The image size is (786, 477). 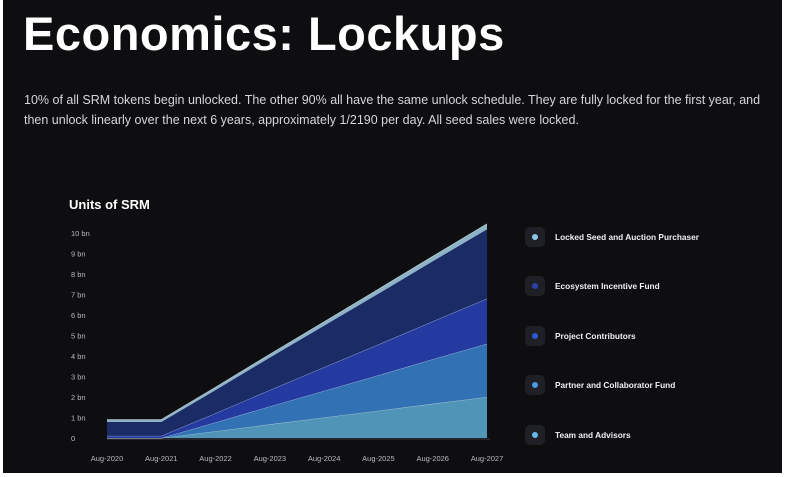 I want to click on page-title: Economics: Lockups, so click(x=264, y=33).